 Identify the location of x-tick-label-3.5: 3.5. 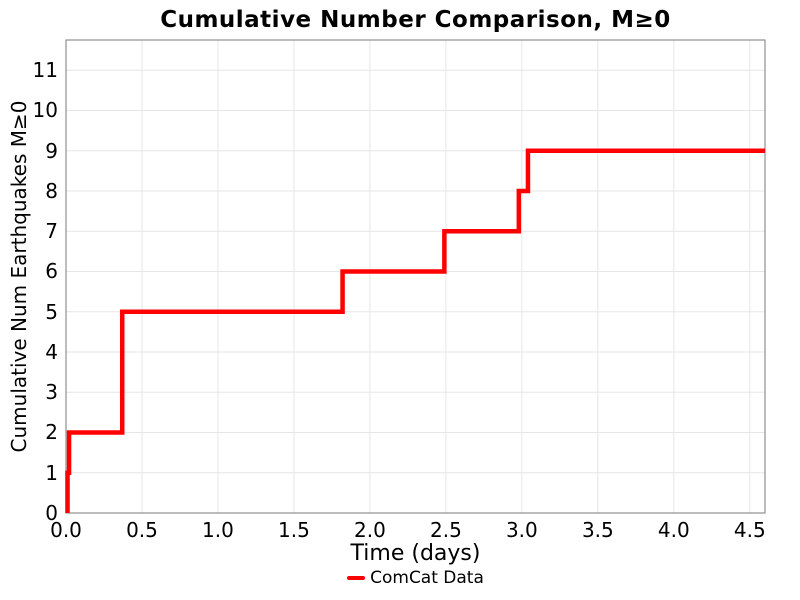
(597, 530).